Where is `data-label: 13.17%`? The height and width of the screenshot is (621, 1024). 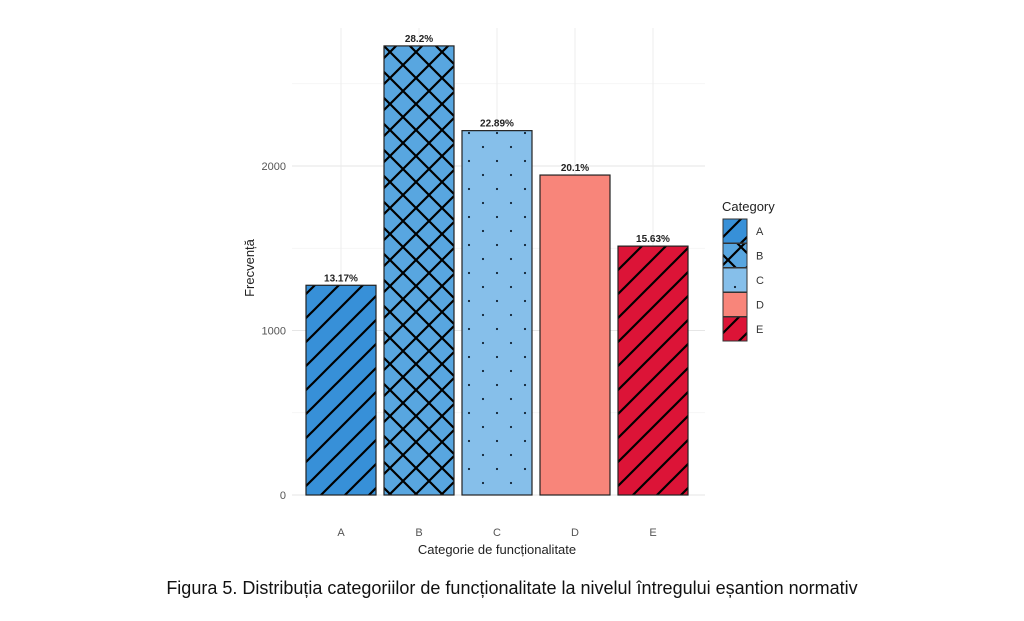
data-label: 13.17% is located at coordinates (341, 278).